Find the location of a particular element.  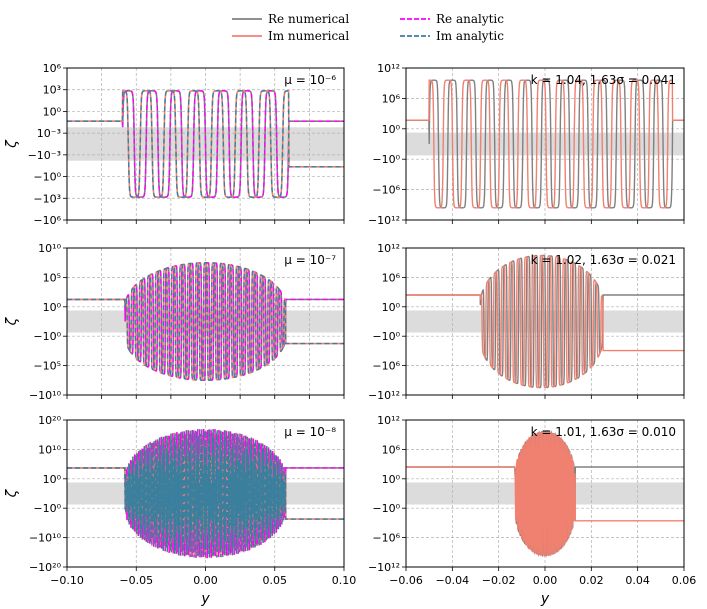

x-tick-label: −0.05 is located at coordinates (136, 580).